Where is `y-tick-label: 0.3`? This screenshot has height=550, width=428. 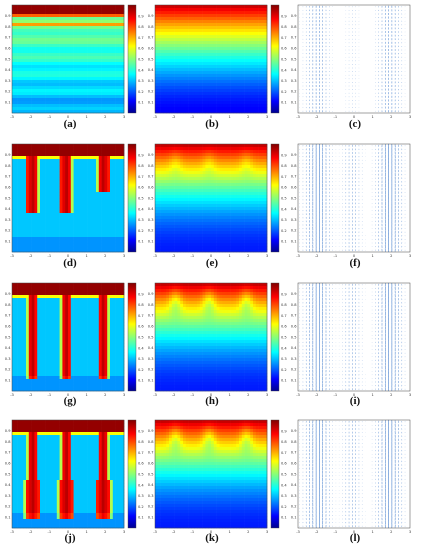 y-tick-label: 0.3 is located at coordinates (151, 81).